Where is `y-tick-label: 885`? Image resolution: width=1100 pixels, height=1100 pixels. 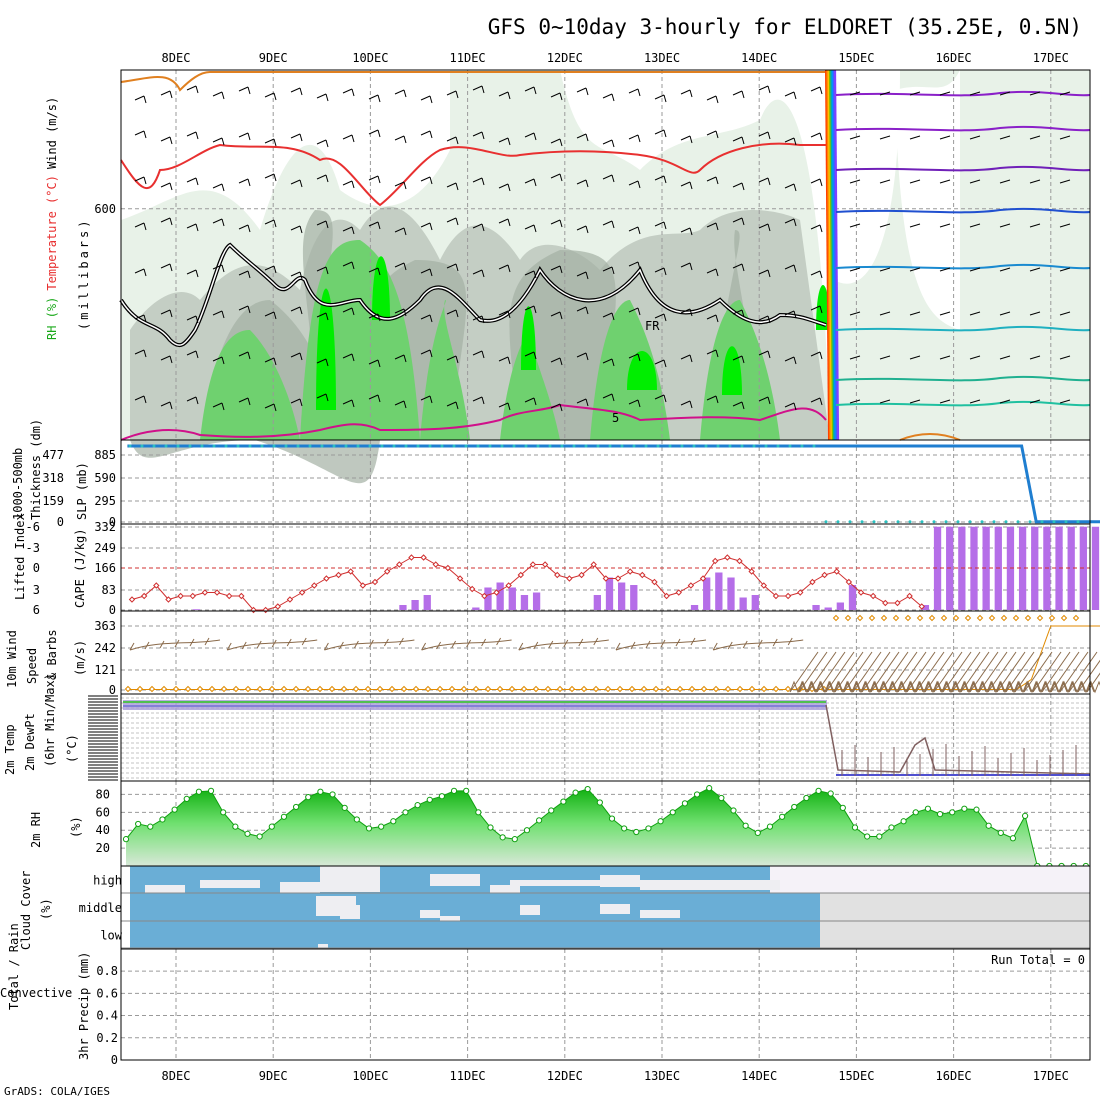 y-tick-label: 885 is located at coordinates (105, 455).